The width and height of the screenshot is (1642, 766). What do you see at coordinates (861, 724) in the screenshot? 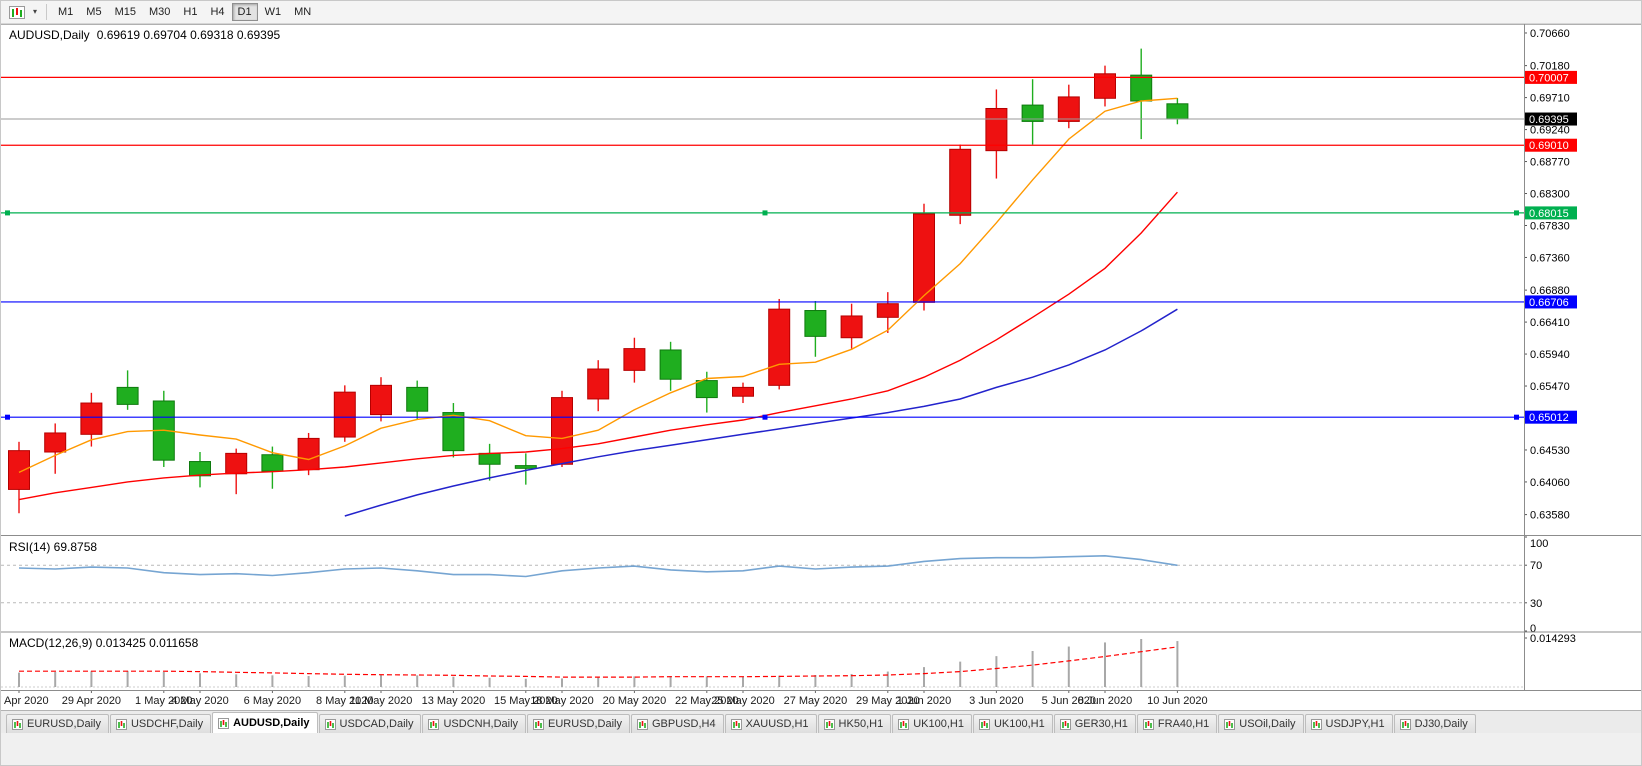
I see `tab-label: HK50,H1` at bounding box center [861, 724].